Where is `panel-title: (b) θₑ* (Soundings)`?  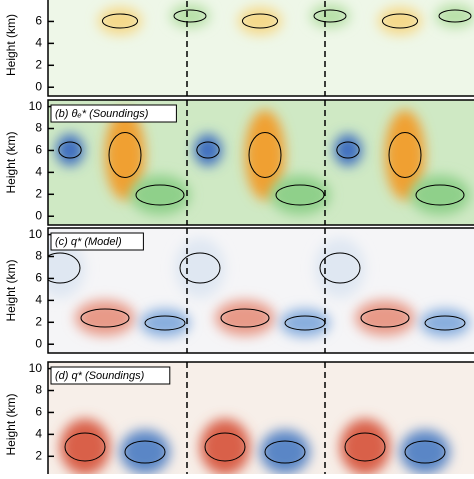 panel-title: (b) θₑ* (Soundings) is located at coordinates (102, 114).